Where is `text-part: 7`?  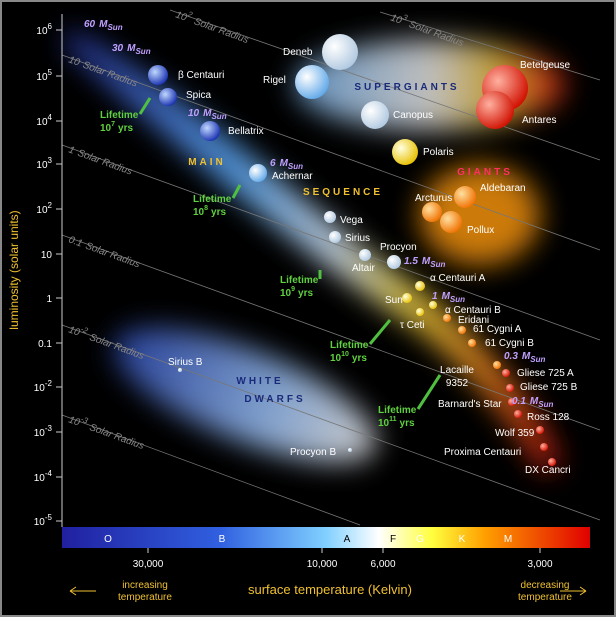
text-part: 7 is located at coordinates (113, 124).